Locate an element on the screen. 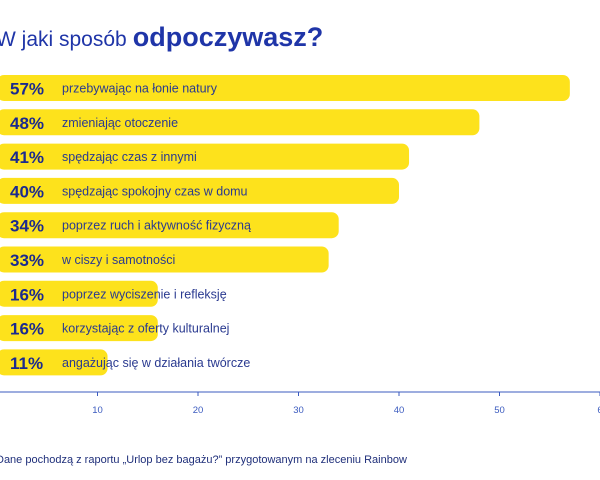 The height and width of the screenshot is (480, 600). x-axis-tick-label: 20 is located at coordinates (198, 410).